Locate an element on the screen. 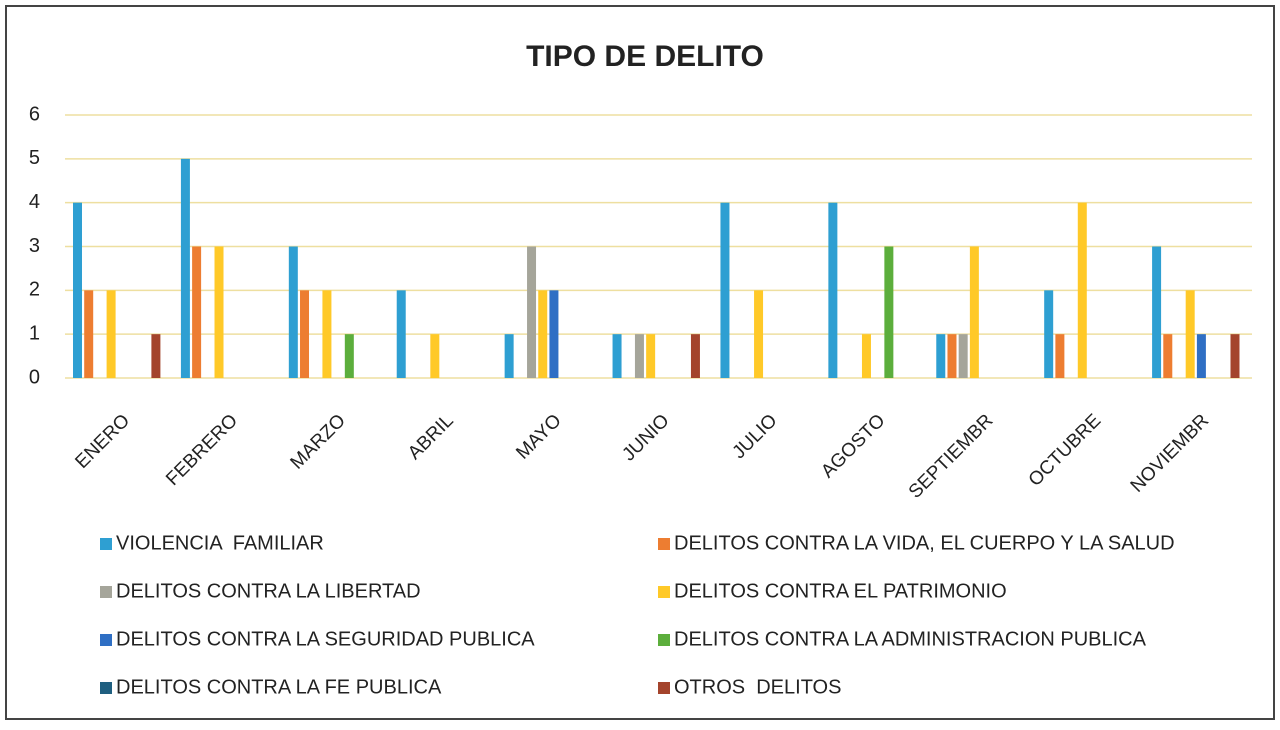 The height and width of the screenshot is (730, 1280). legend-label: DELITOS CONTRA LA ADMINISTRACION PUBLICA is located at coordinates (910, 639).